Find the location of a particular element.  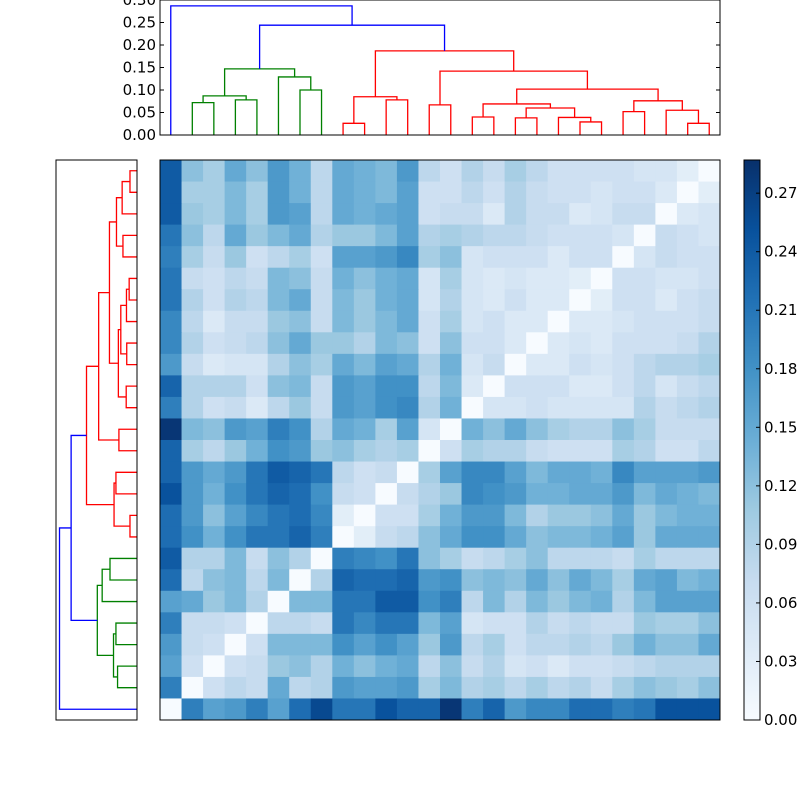

y-tick-label: 0.20 is located at coordinates (139, 45).